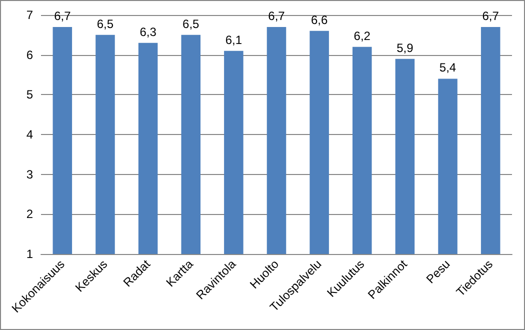 The height and width of the screenshot is (330, 525). What do you see at coordinates (30, 174) in the screenshot?
I see `y-tick-label: 3` at bounding box center [30, 174].